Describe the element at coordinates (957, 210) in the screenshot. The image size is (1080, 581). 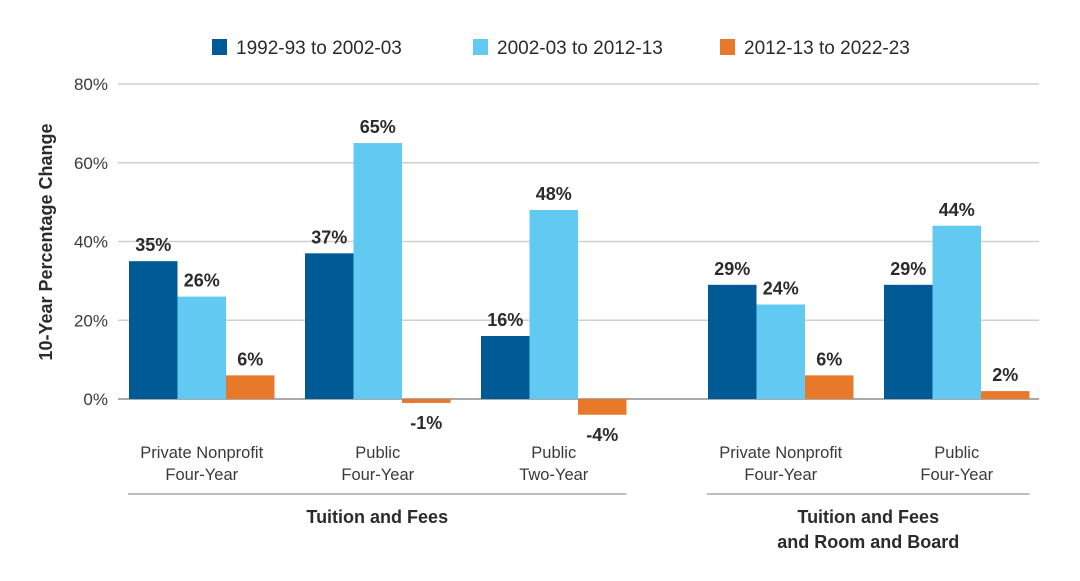
I see `data-label: 44%` at that location.